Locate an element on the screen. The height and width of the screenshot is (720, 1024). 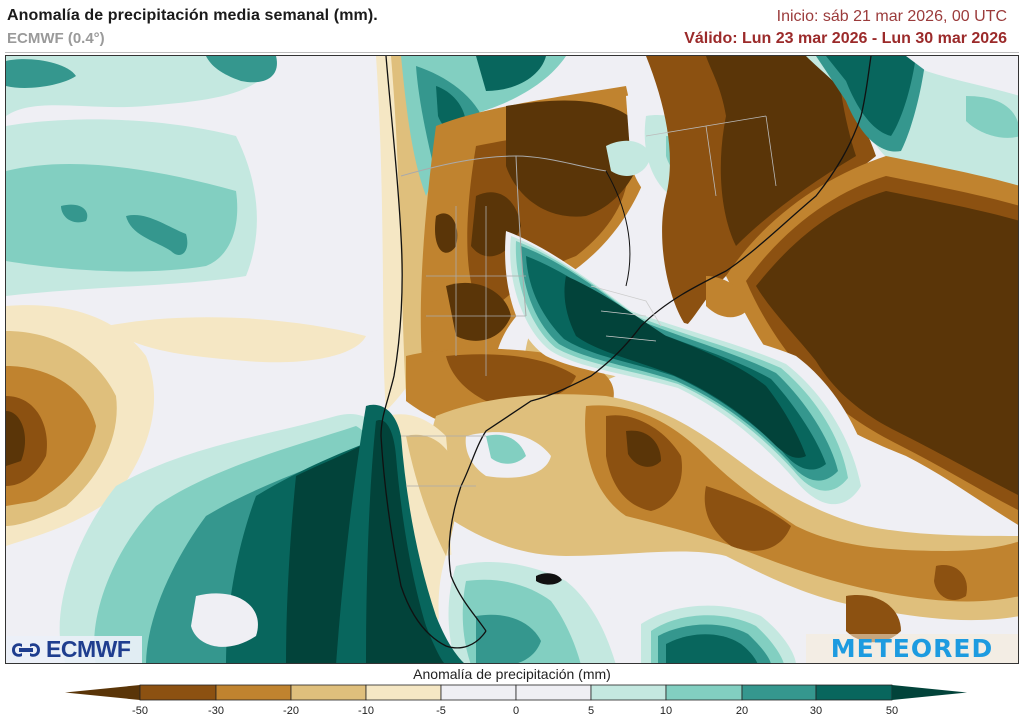
tick-label: -30 is located at coordinates (216, 711).